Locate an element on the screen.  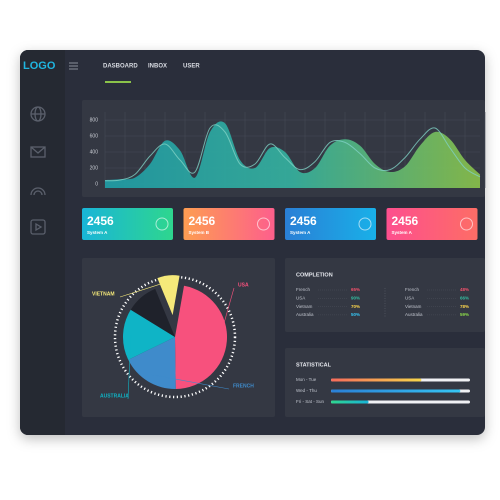
completion-value: 59% is located at coordinates (464, 314).